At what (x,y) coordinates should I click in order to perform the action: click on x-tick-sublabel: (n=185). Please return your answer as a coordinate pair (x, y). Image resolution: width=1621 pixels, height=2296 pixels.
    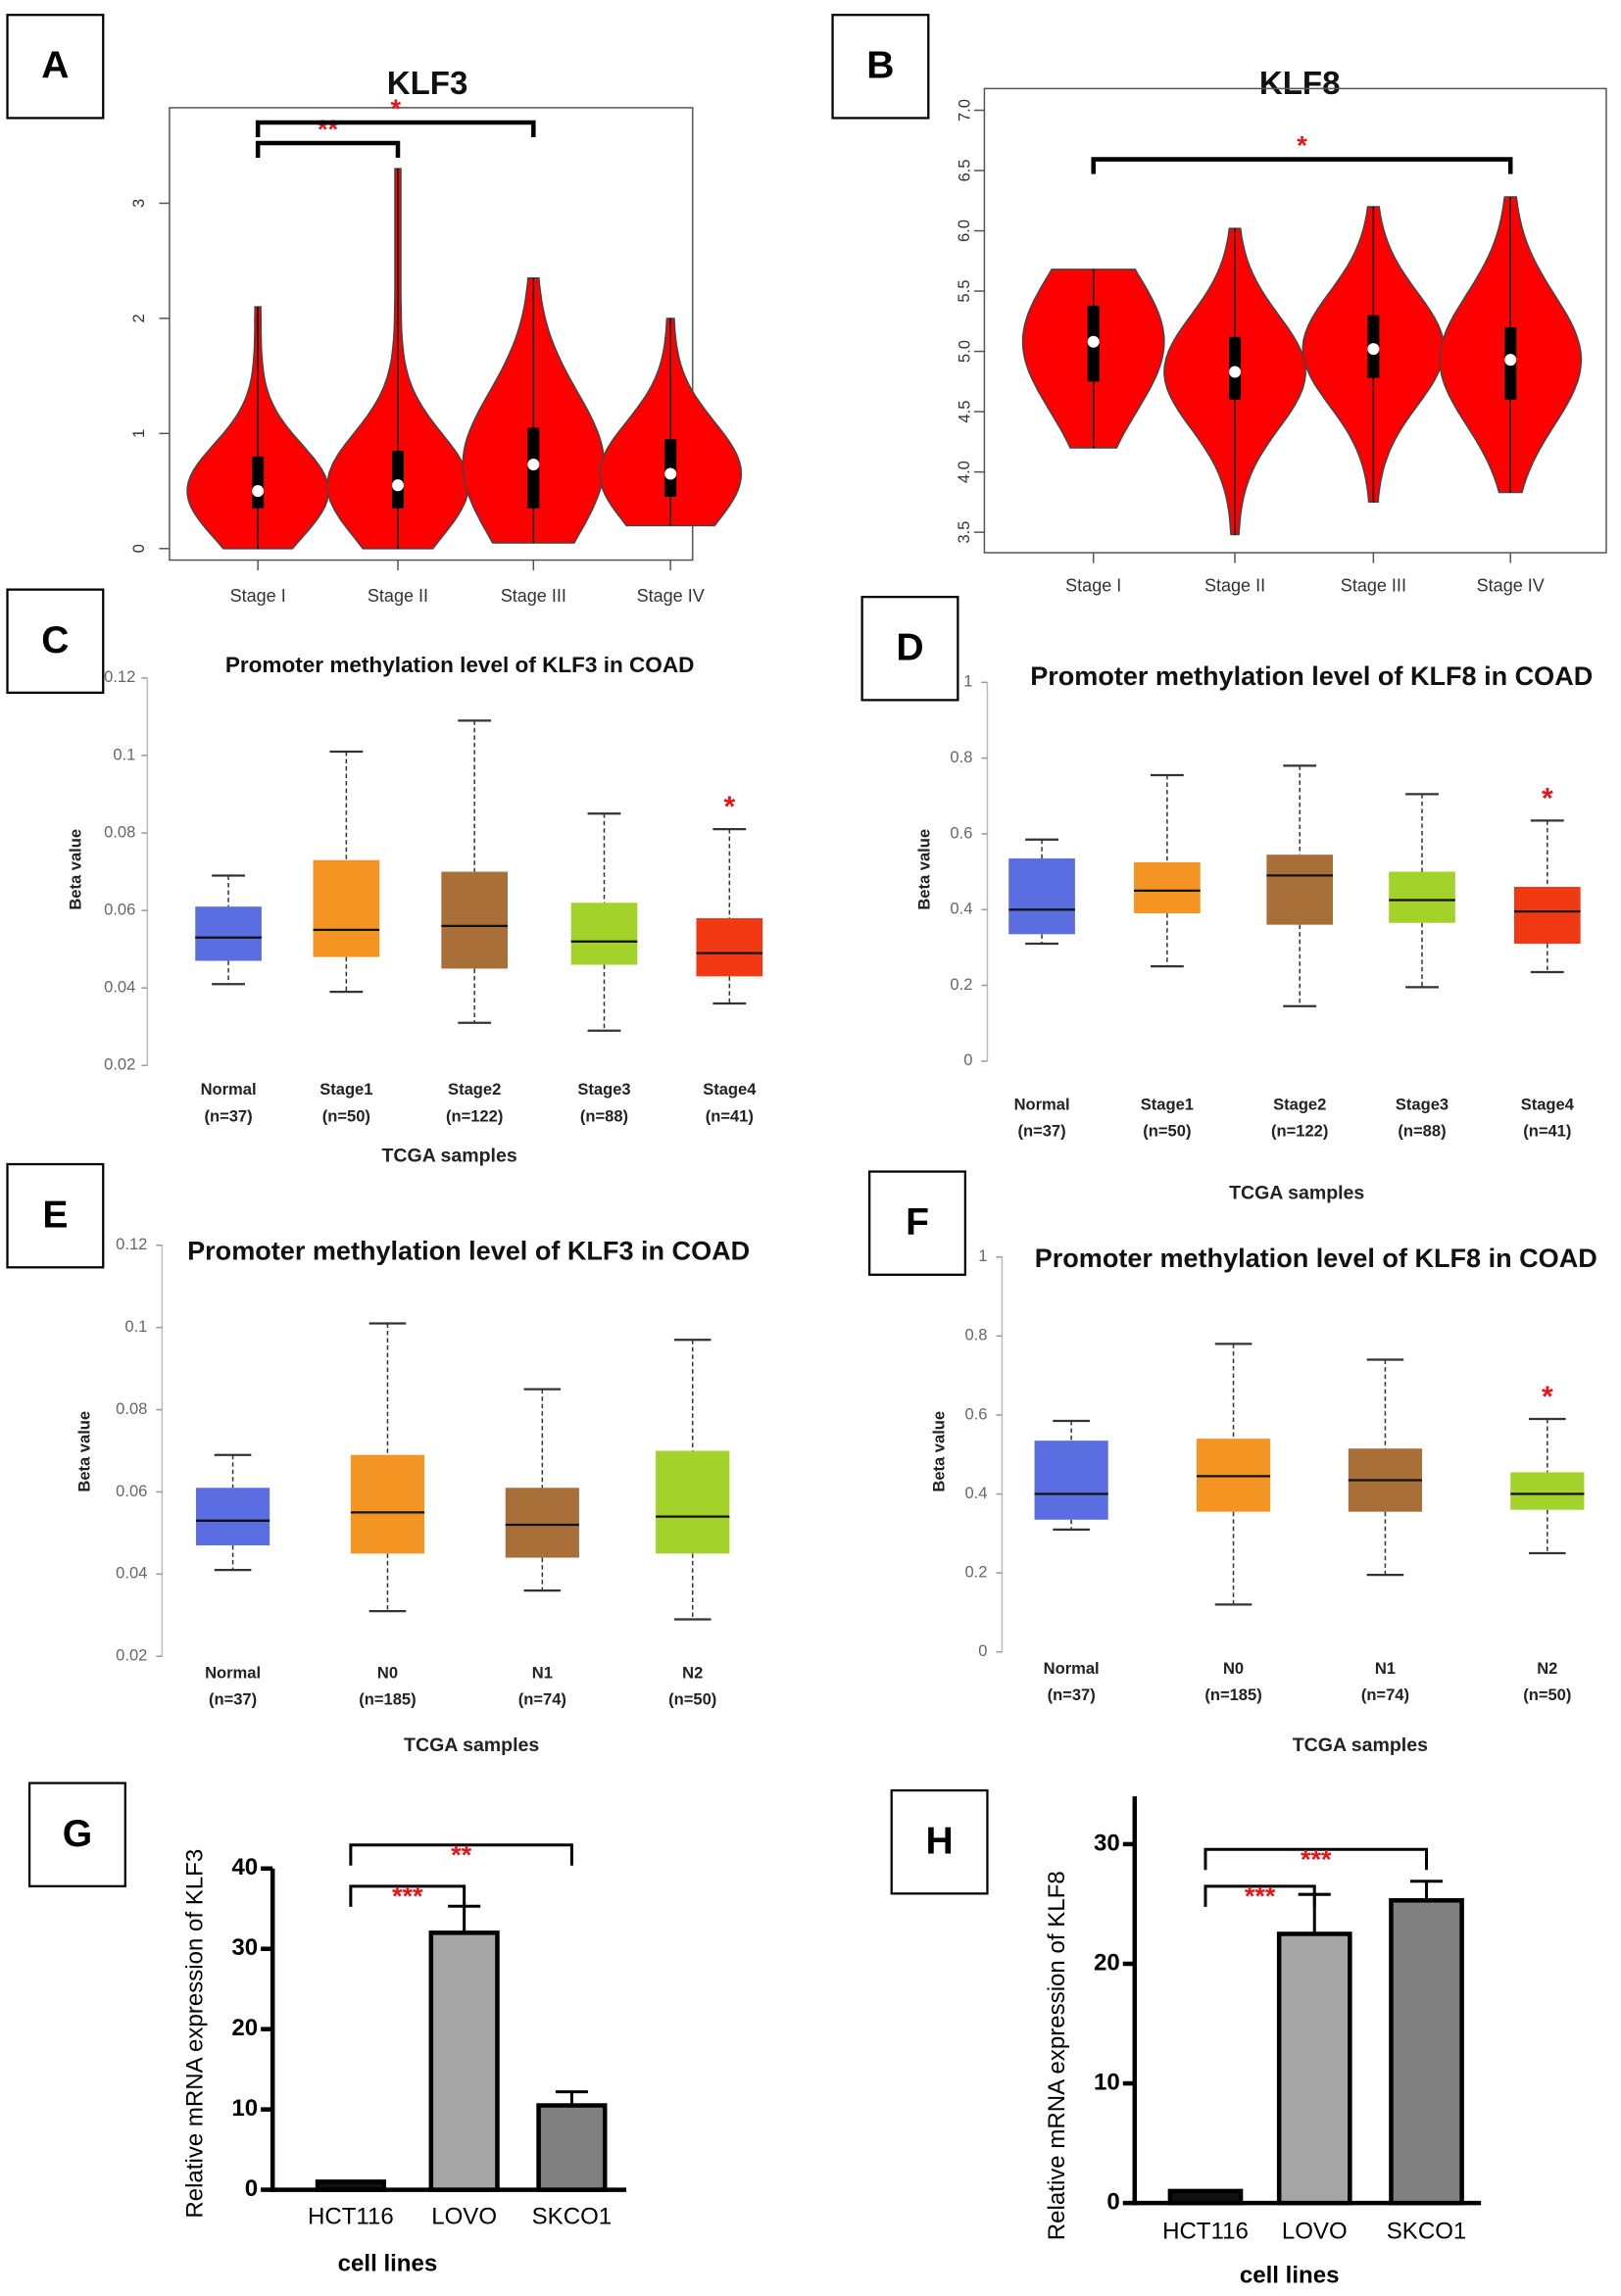
    Looking at the image, I should click on (1232, 1694).